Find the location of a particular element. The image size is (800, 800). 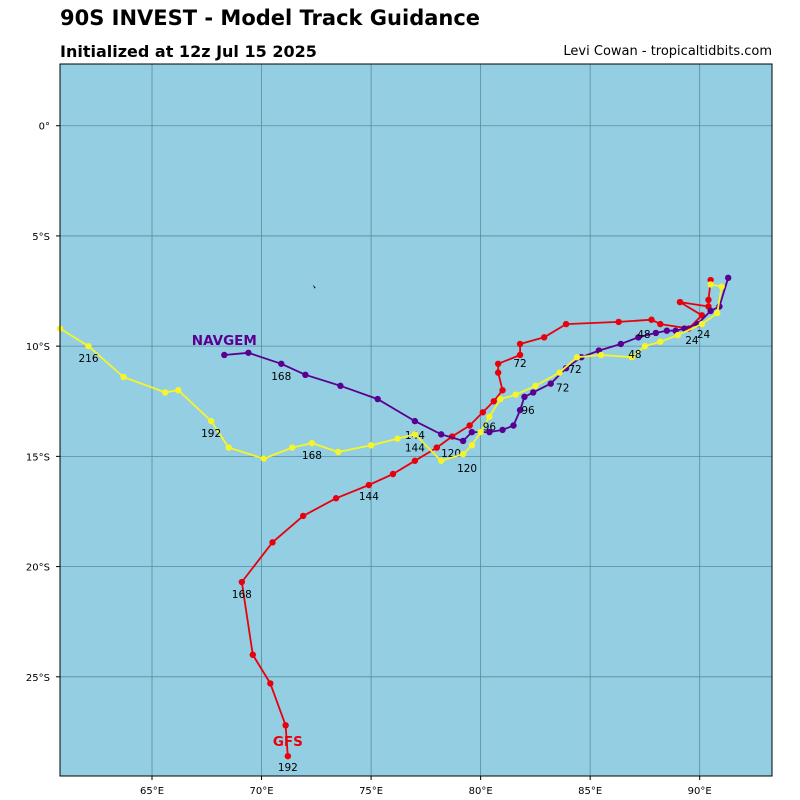

y-tick-label: 0° is located at coordinates (44, 127).